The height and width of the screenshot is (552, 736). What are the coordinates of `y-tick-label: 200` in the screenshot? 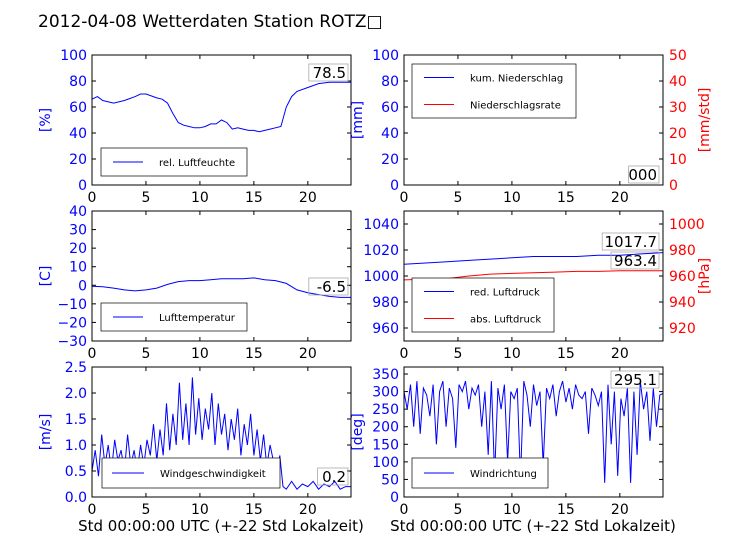 It's located at (385, 428).